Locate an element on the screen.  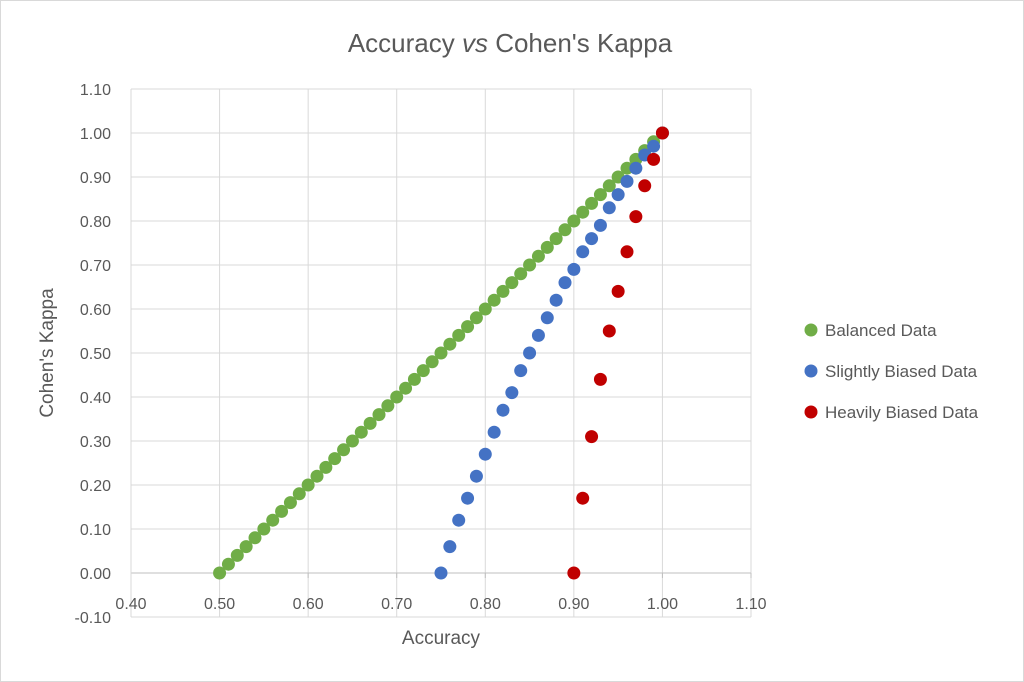
y-tick-label: 0.50 is located at coordinates (95, 354).